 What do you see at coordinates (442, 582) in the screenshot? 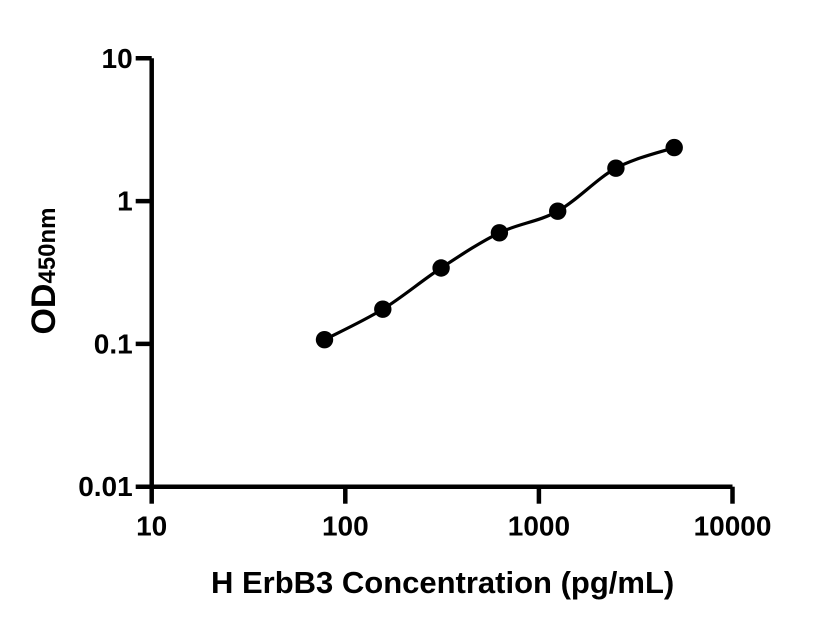
I see `x-axis-title: H ErbB3 Concentration (pg/mL)` at bounding box center [442, 582].